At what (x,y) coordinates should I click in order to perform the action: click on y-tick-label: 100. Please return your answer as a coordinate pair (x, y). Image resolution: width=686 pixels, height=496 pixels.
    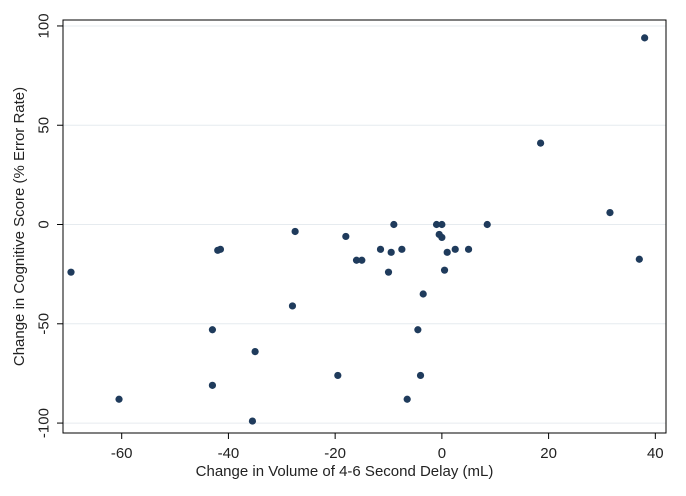
    Looking at the image, I should click on (43, 25).